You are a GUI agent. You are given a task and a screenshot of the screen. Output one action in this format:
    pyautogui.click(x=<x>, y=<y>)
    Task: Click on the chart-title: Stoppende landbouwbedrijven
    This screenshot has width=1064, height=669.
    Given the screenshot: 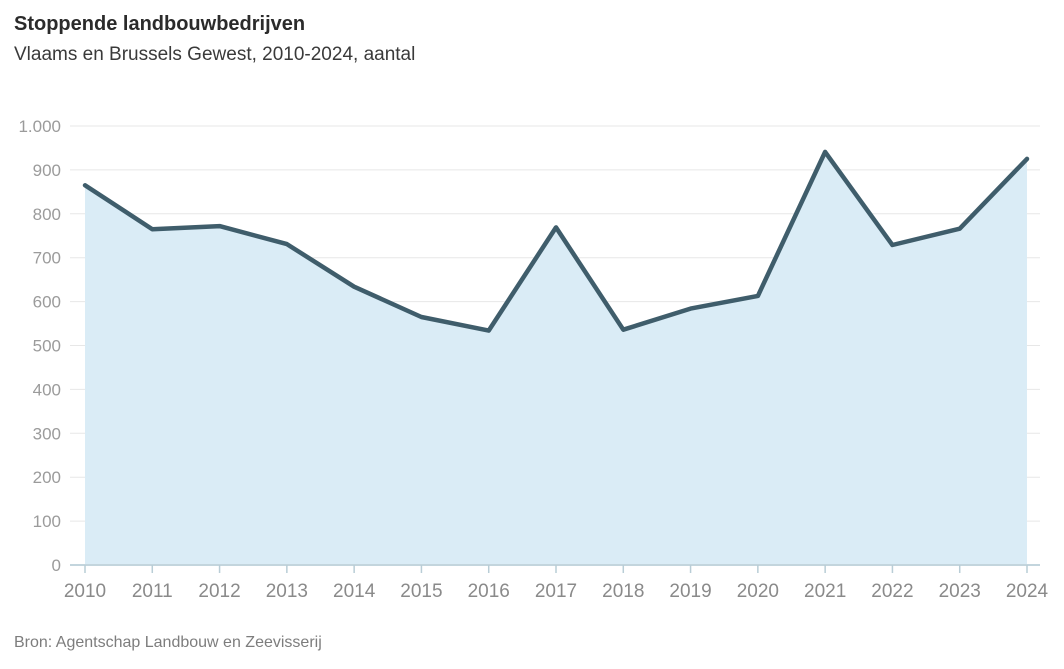 What is the action you would take?
    pyautogui.click(x=160, y=24)
    